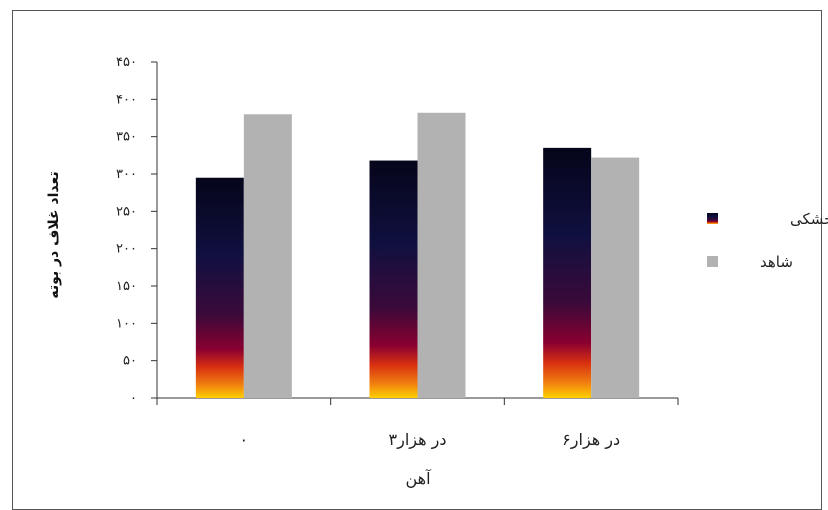  I want to click on y-axis: ۰ ۵۰ ۱۰۰ ۱۵۰ ۲۰۰ ۲۵۰ ۳۰۰ ۳۵۰ ۴۰۰ ۴۵۰, so click(137, 230).